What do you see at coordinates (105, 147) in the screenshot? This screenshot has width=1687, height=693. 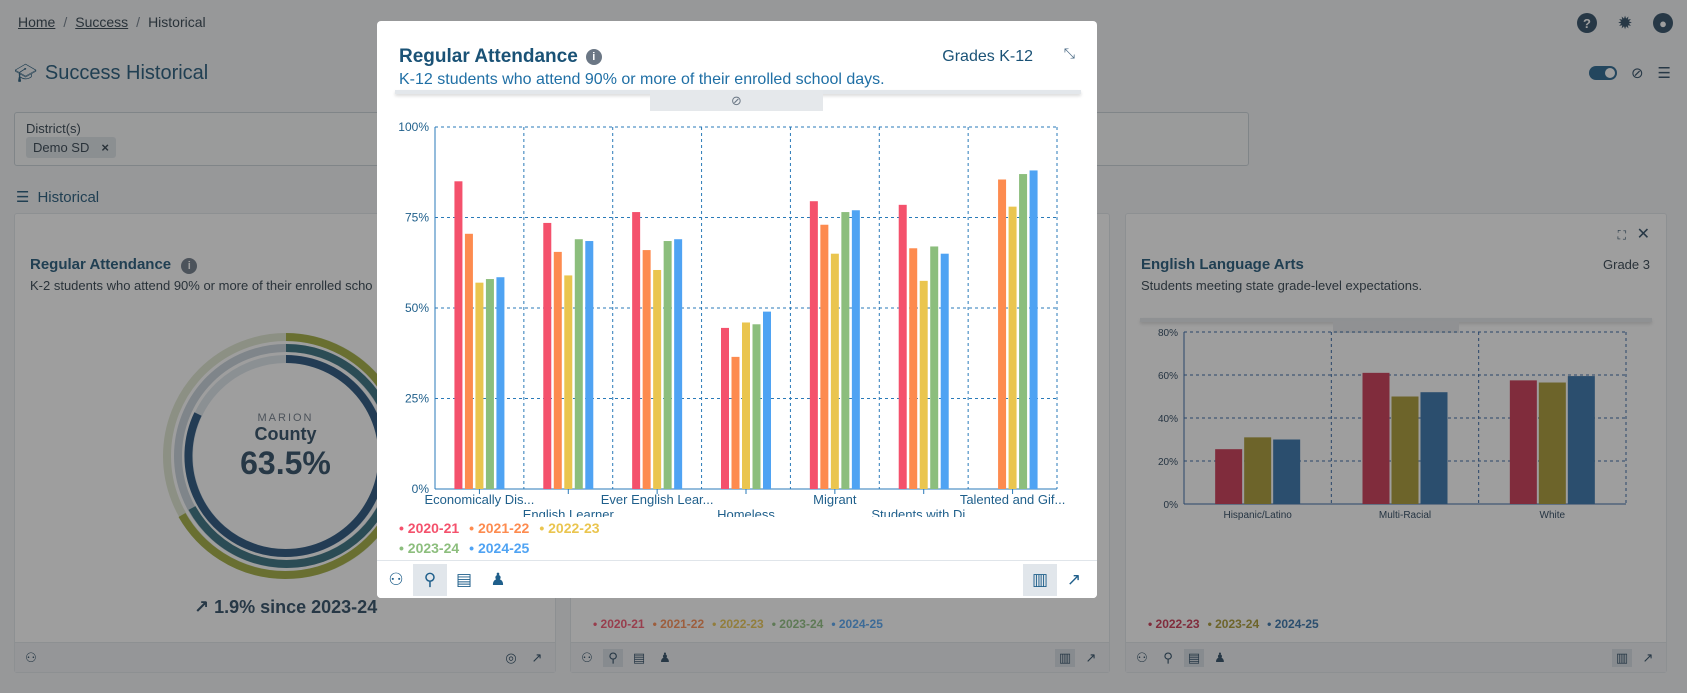 I see `remove-chip-icon: ×` at bounding box center [105, 147].